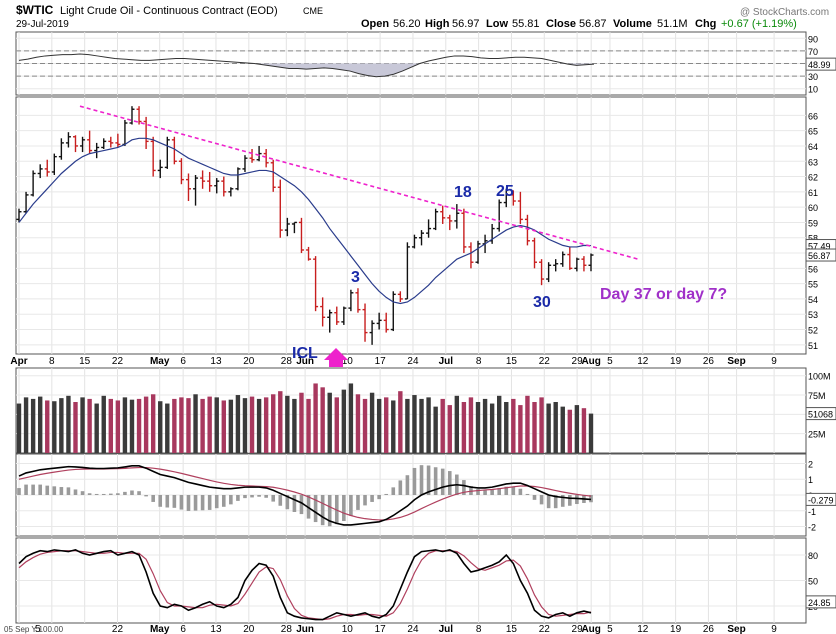 The image size is (836, 634). What do you see at coordinates (85, 361) in the screenshot?
I see `x-tick-label: 15` at bounding box center [85, 361].